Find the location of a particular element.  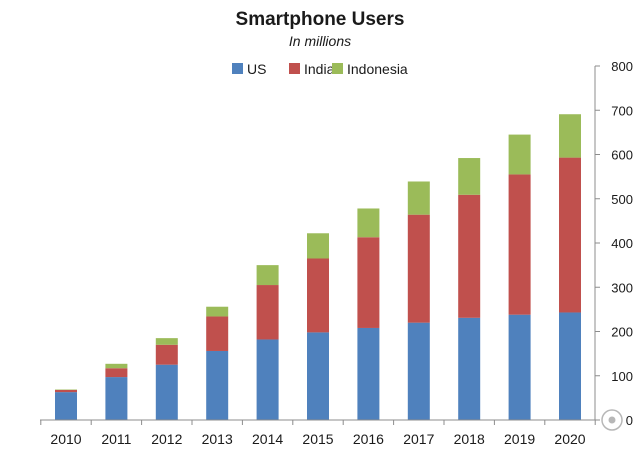

bar-us-2017 is located at coordinates (418, 371).